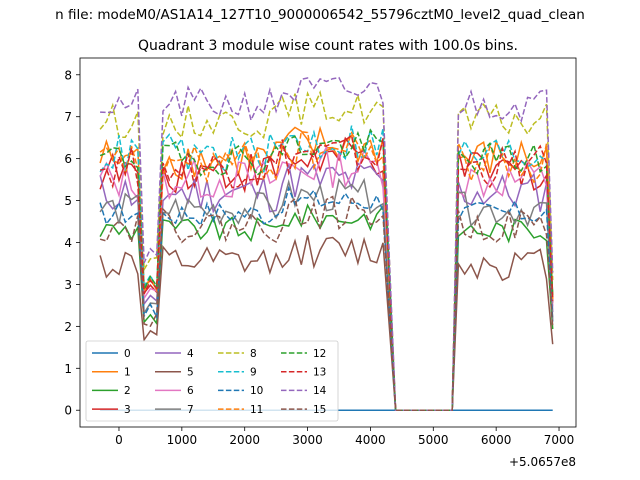 This screenshot has height=480, width=640. What do you see at coordinates (496, 440) in the screenshot?
I see `x-tick-label: 6000` at bounding box center [496, 440].